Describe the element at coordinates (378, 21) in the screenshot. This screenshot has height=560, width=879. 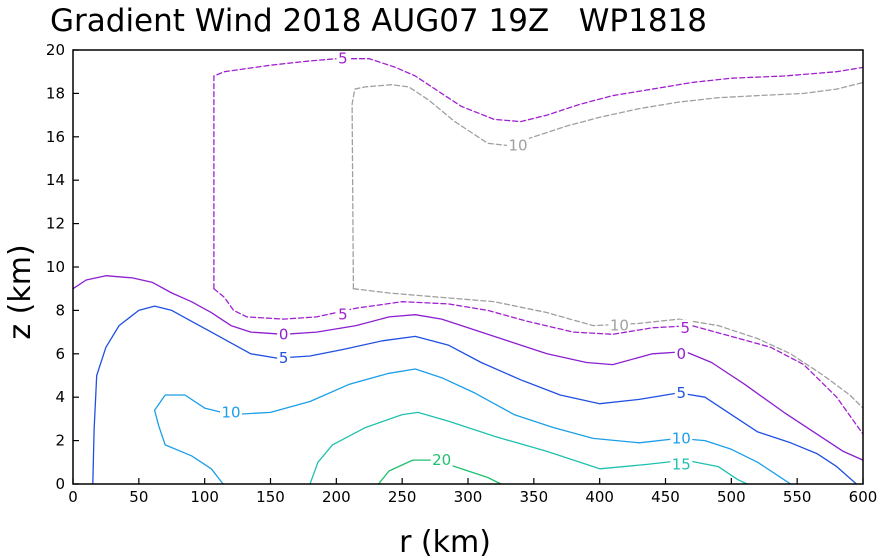
I see `chart-title: Gradient Wind 2018 AUG07 19Z WP1818` at that location.